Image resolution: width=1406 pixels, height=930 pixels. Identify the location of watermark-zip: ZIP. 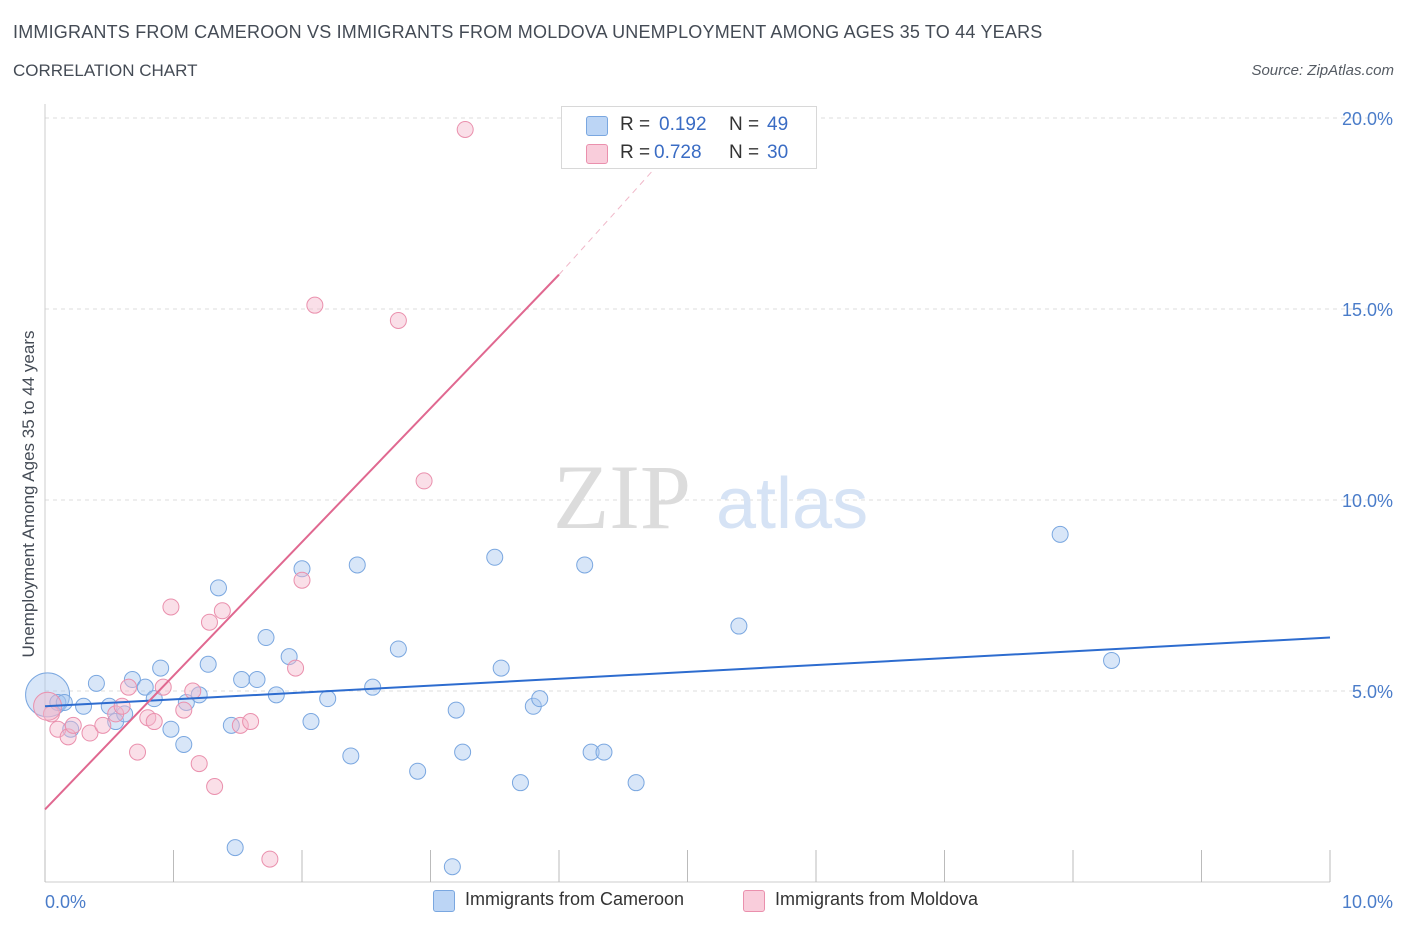
(622, 497).